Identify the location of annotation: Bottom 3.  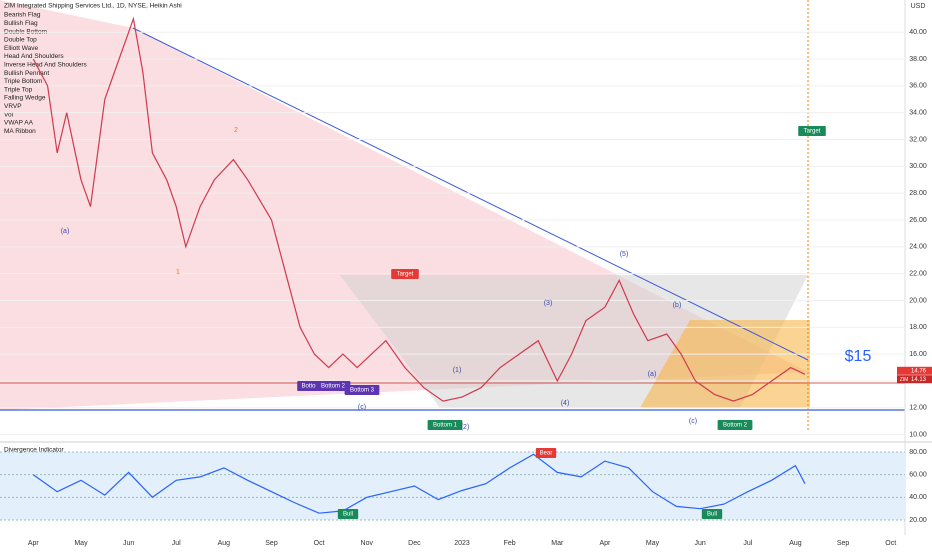
(362, 391).